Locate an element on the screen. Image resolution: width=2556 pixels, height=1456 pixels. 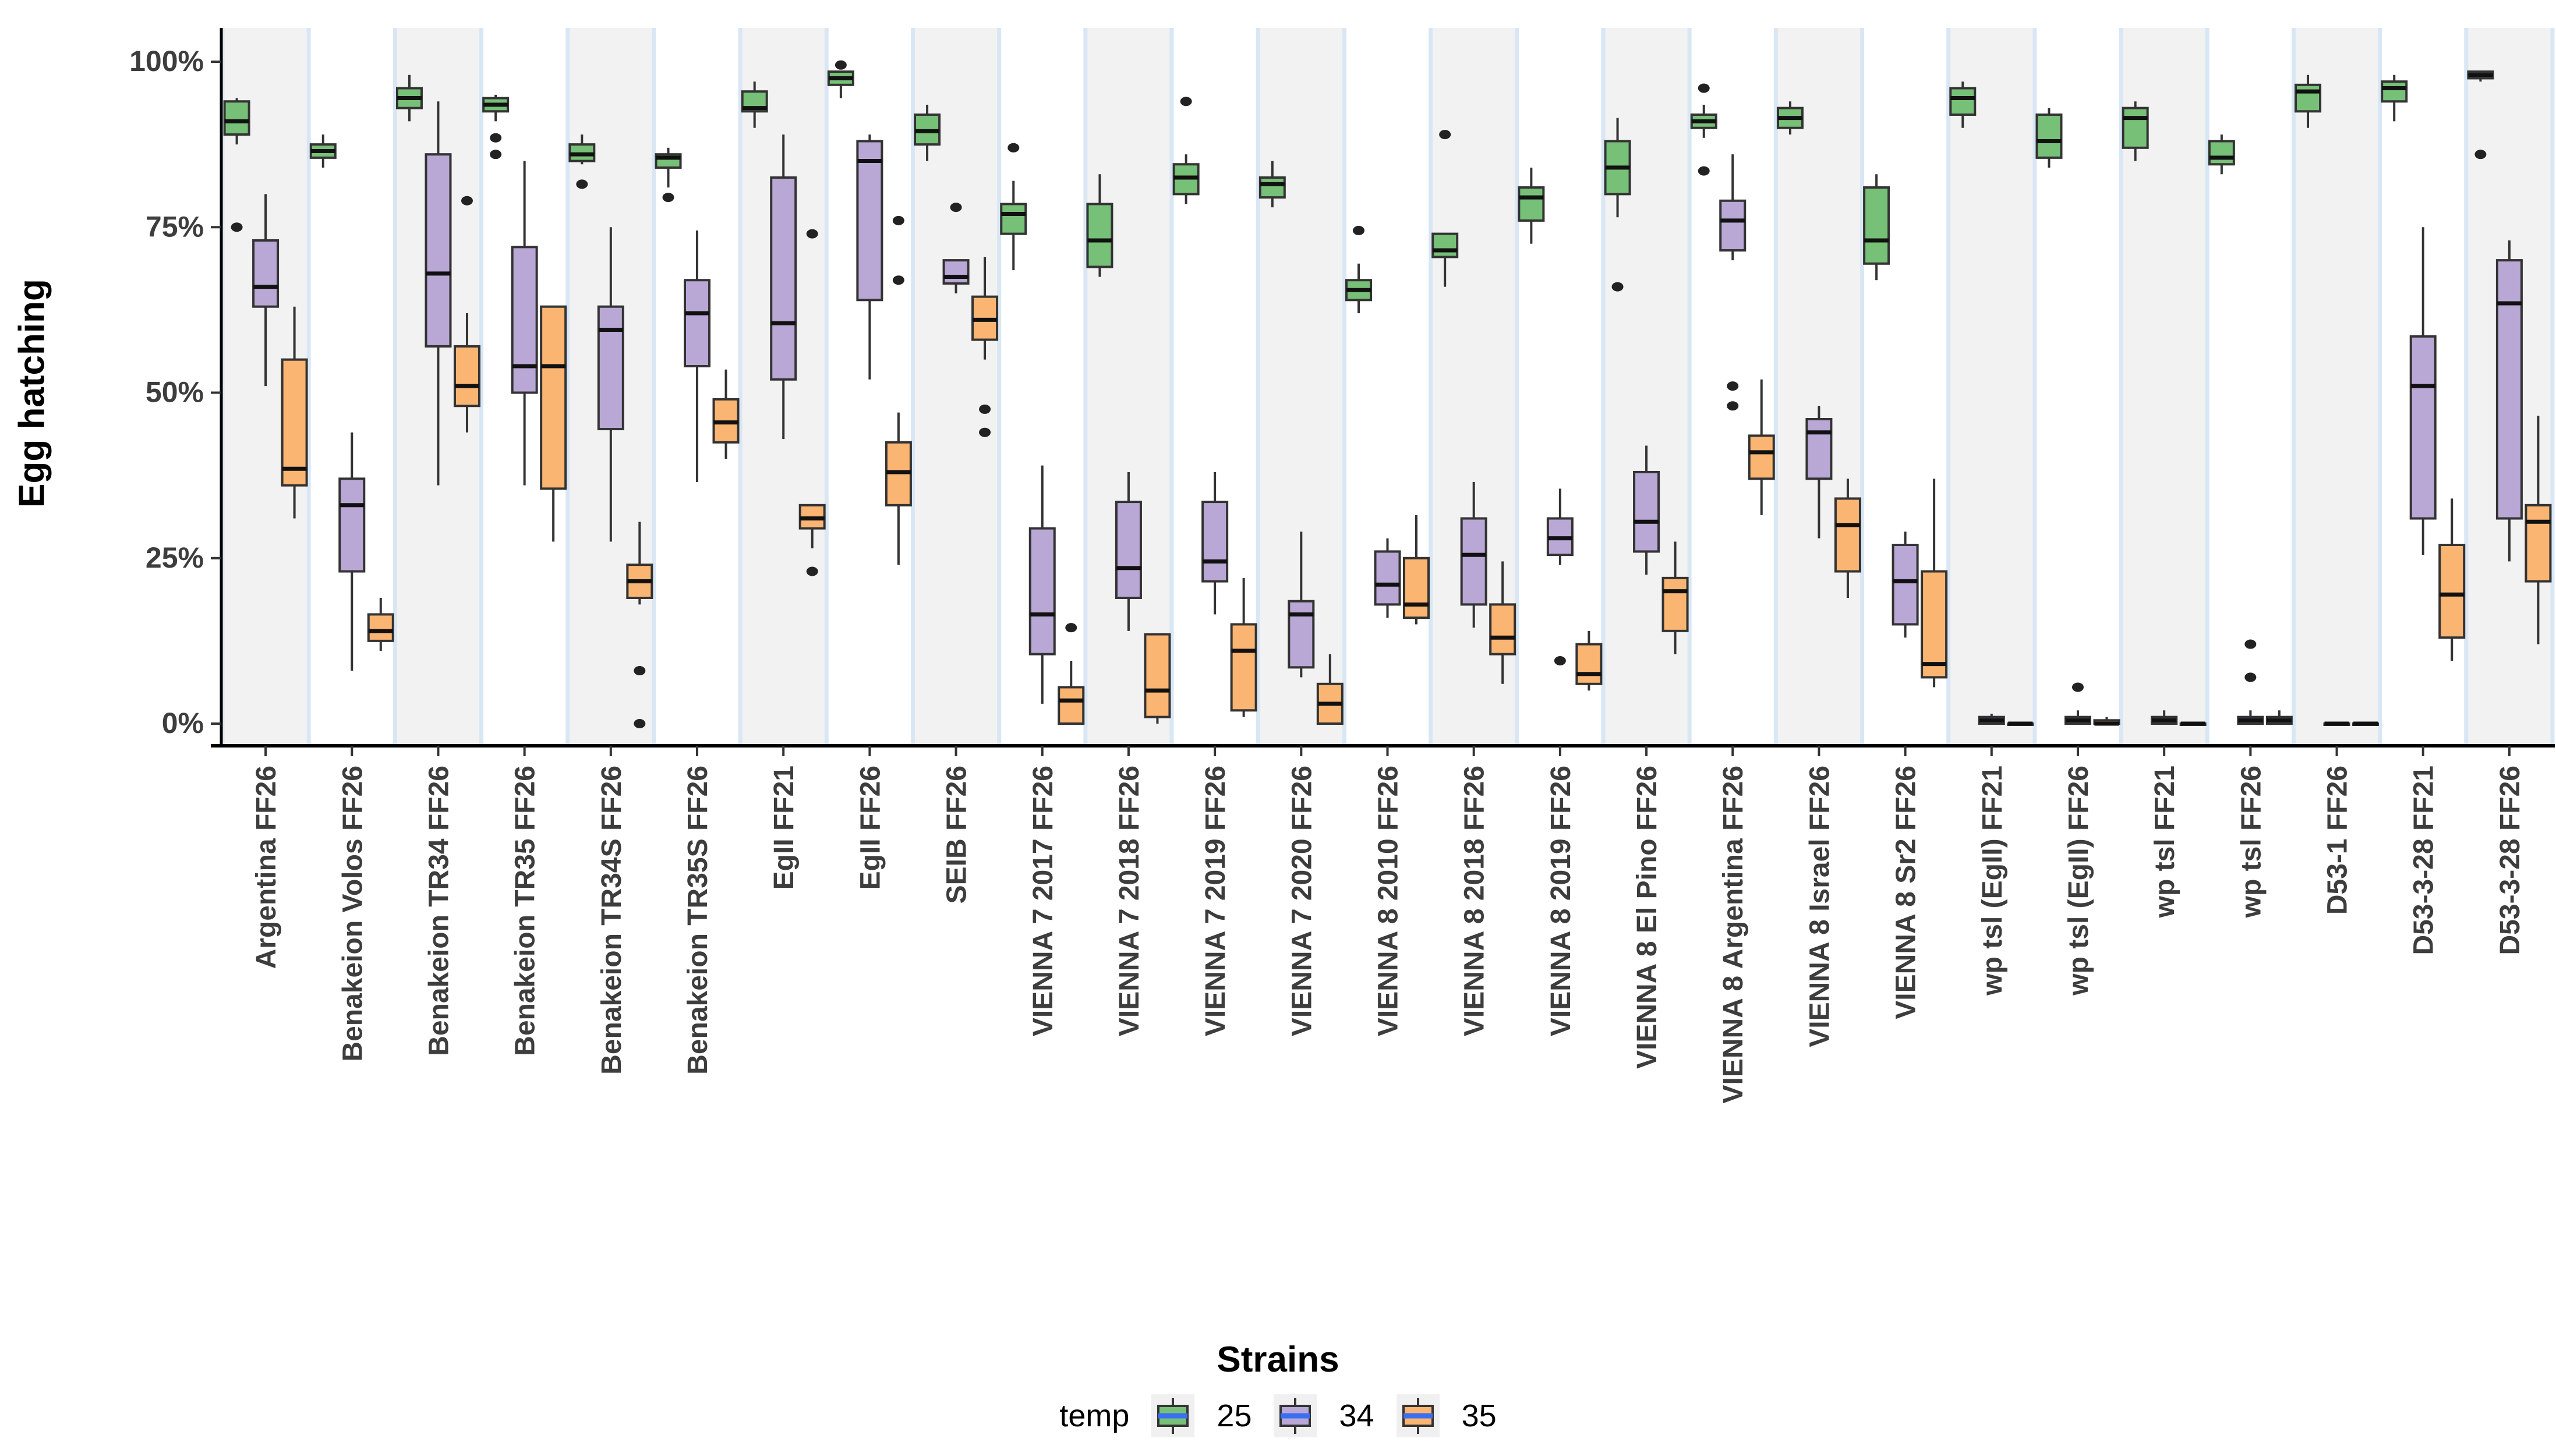
x-tick-label-strain: D53-3-28 FF21 is located at coordinates (2424, 860).